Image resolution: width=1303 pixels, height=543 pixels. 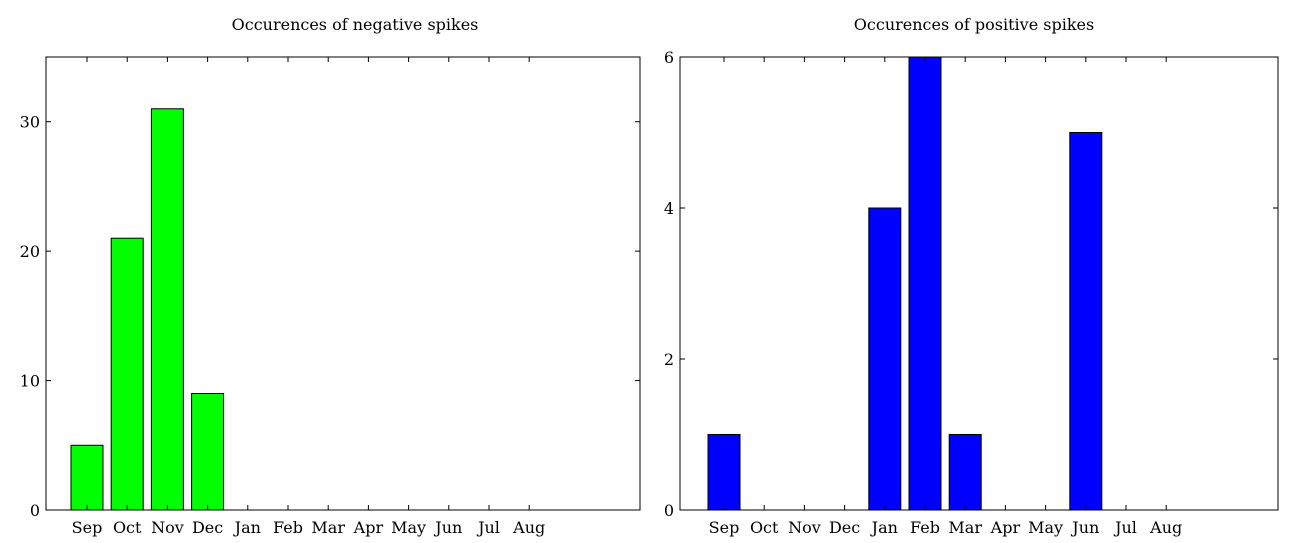 I want to click on y-tick-label: 2, so click(x=669, y=359).